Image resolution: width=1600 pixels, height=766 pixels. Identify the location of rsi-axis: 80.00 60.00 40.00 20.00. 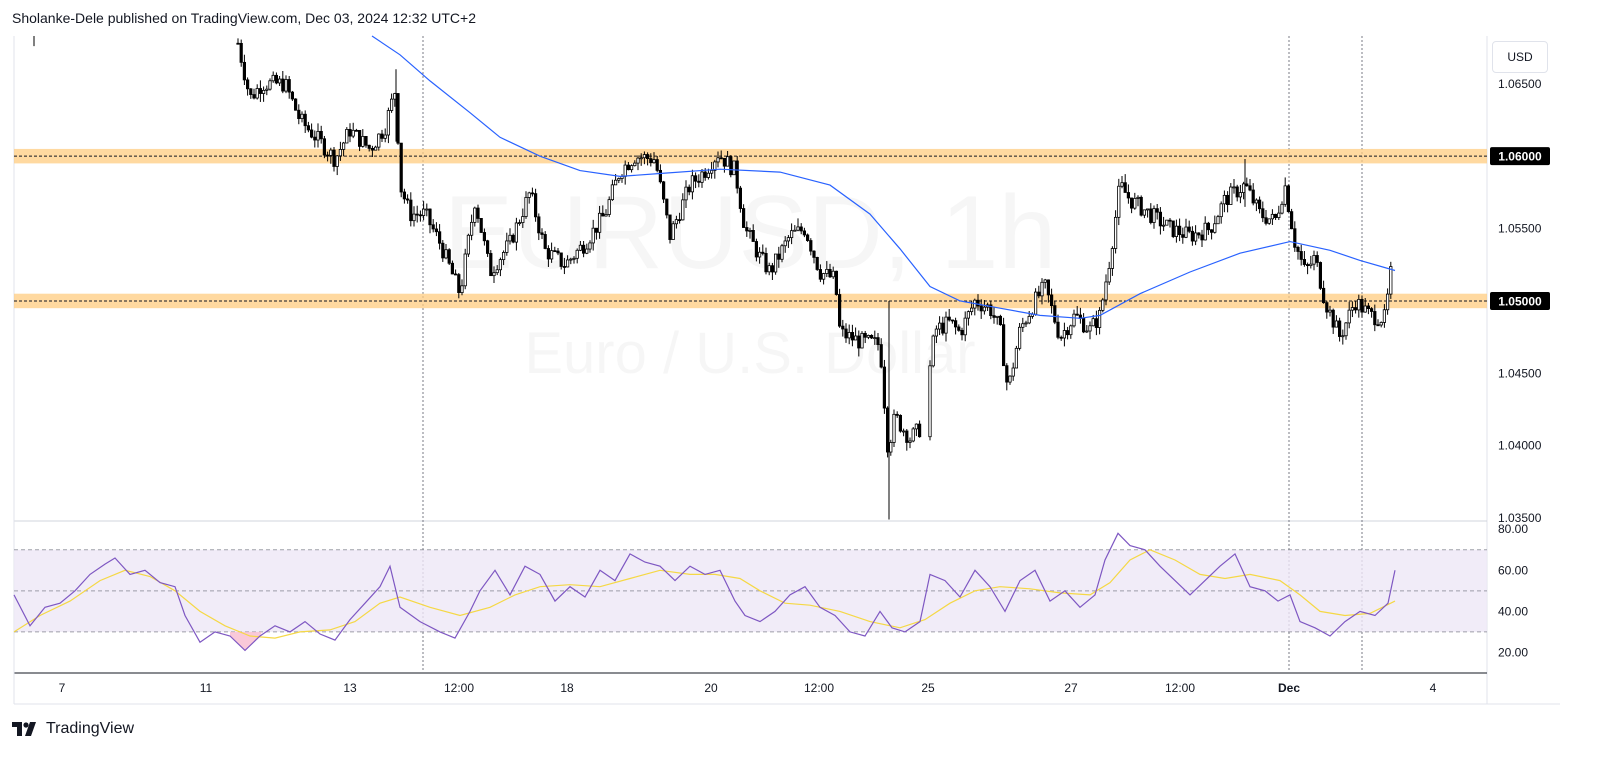
(1513, 590).